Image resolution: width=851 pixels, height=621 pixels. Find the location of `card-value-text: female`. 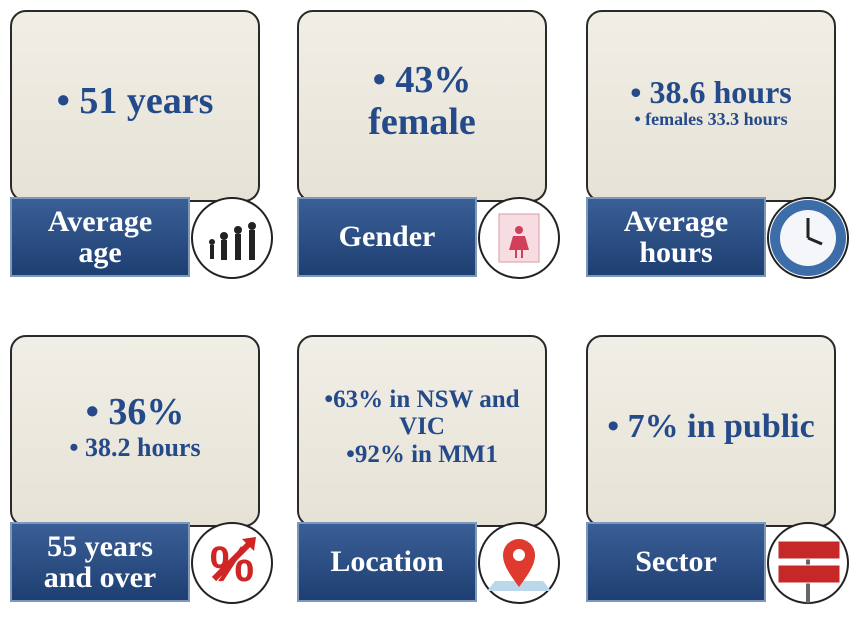

card-value-text: female is located at coordinates (422, 122).